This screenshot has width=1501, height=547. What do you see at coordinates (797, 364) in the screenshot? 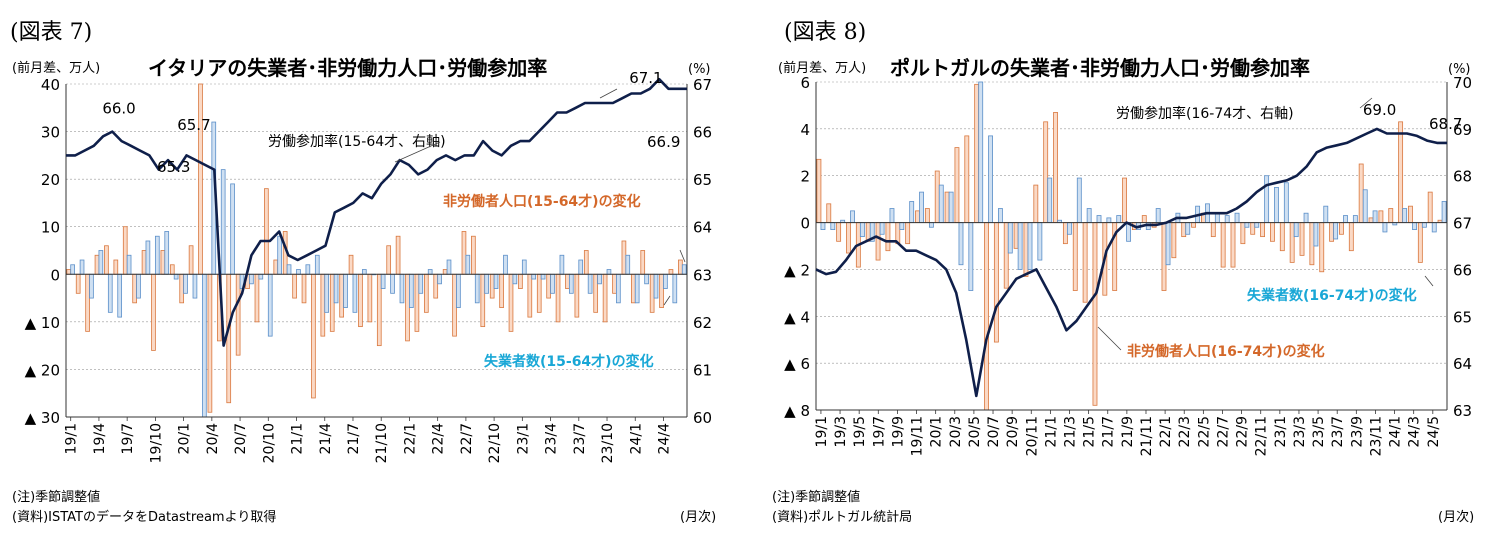
I see `left-tick-label: ▲ 6` at bounding box center [797, 364].